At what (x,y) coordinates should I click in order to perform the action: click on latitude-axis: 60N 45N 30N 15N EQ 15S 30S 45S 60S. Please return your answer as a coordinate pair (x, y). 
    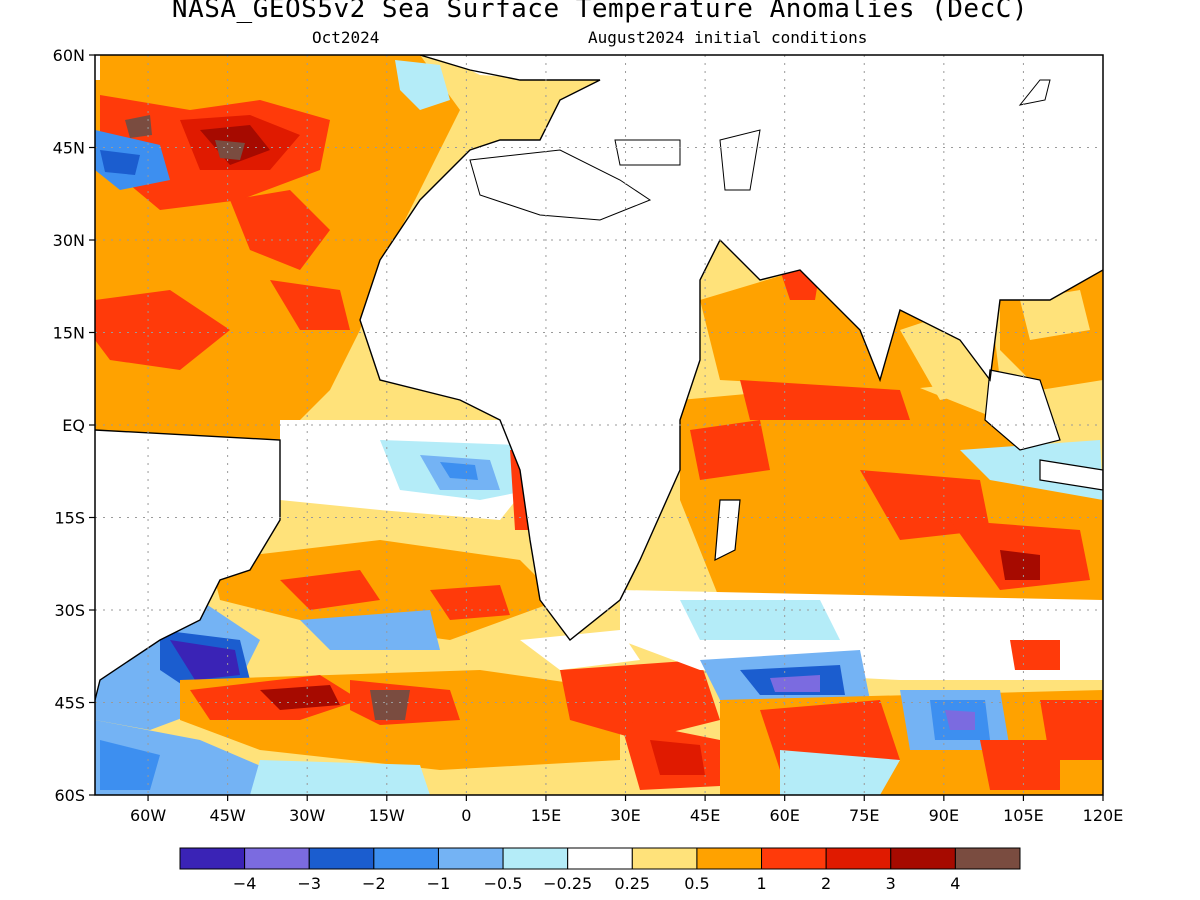
    Looking at the image, I should click on (74, 425).